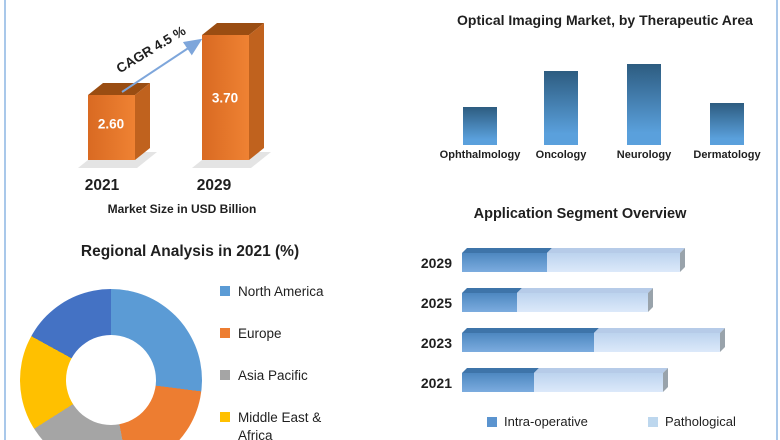 Image resolution: width=780 pixels, height=440 pixels. Describe the element at coordinates (480, 126) in the screenshot. I see `bar-ophthalmology` at that location.